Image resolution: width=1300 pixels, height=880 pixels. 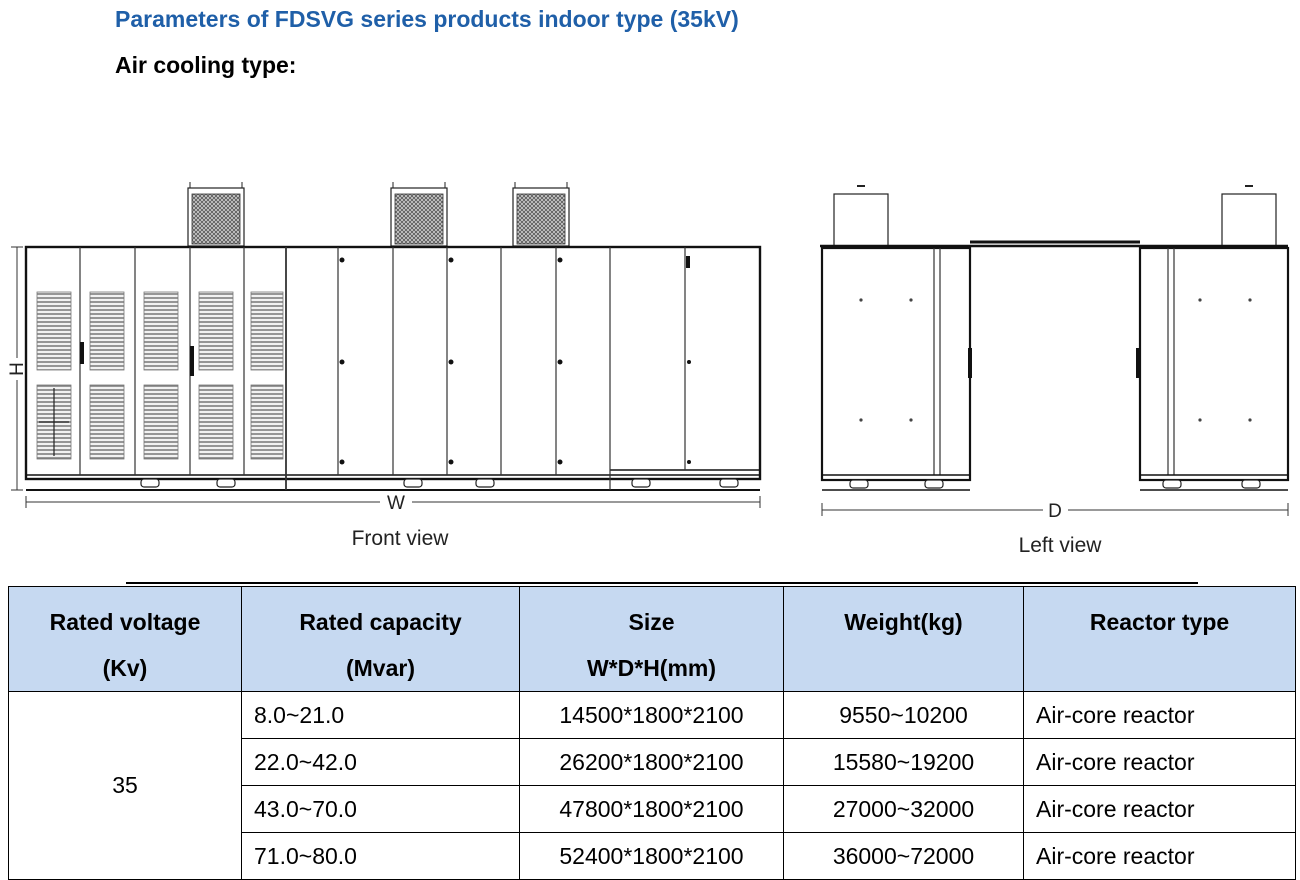 What do you see at coordinates (651, 809) in the screenshot?
I see `size-cell: 47800*1800*2100` at bounding box center [651, 809].